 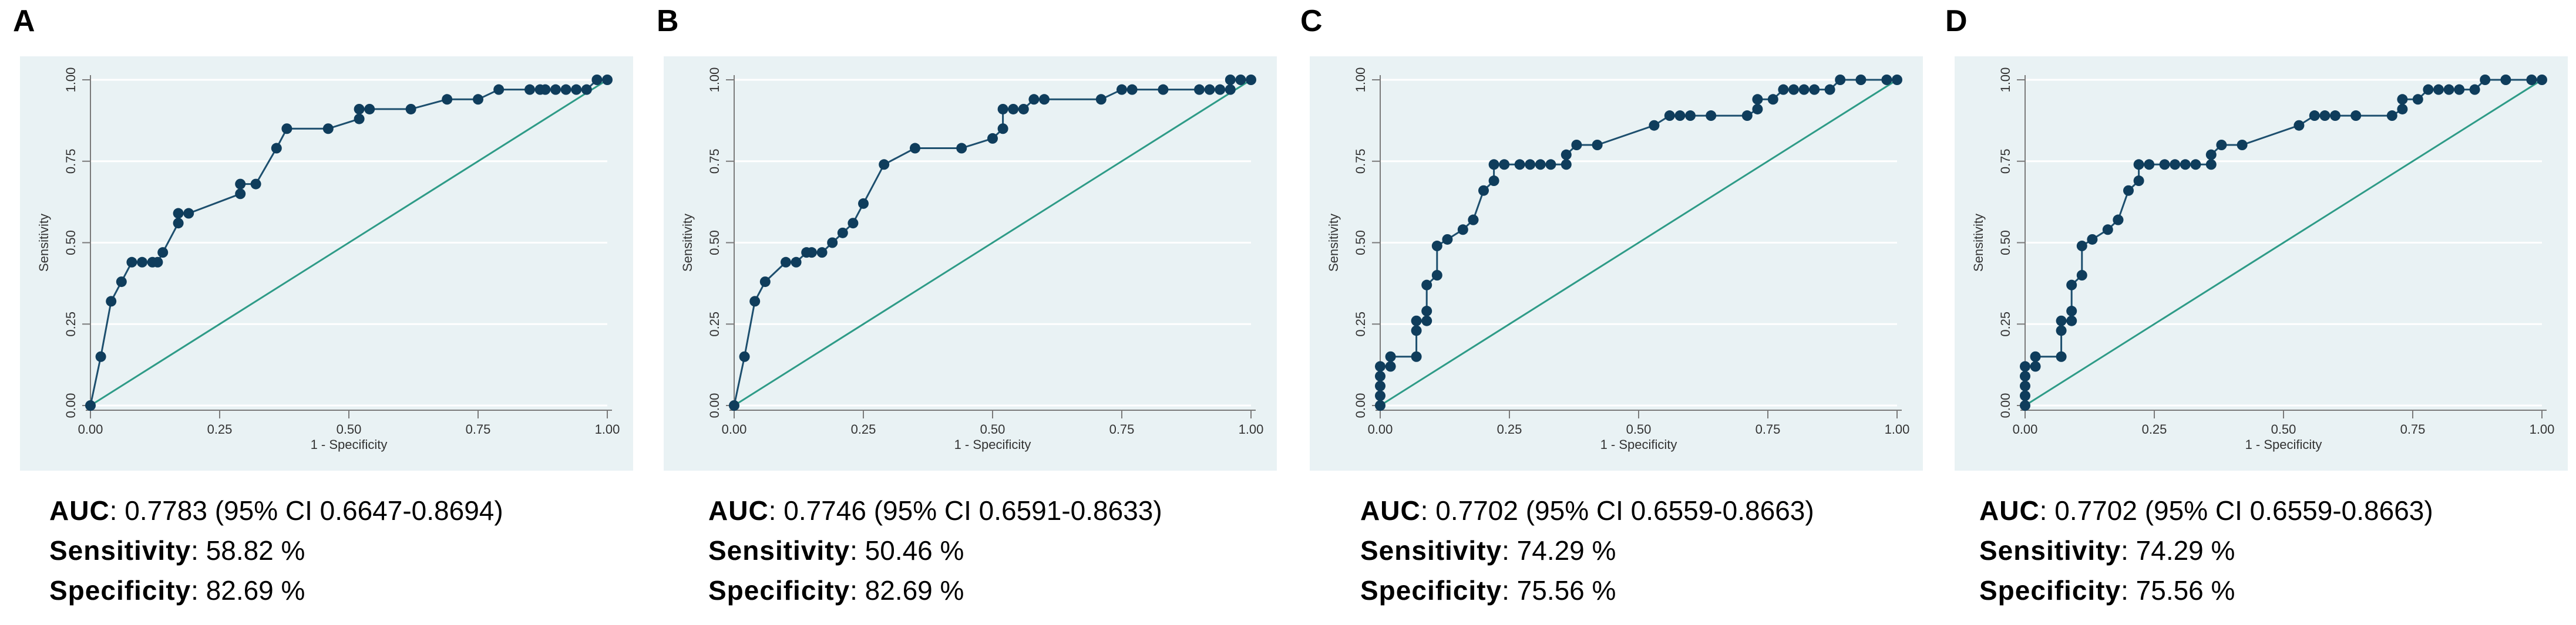 What do you see at coordinates (248, 550) in the screenshot?
I see `sensitivity-value: : 58.82 %` at bounding box center [248, 550].